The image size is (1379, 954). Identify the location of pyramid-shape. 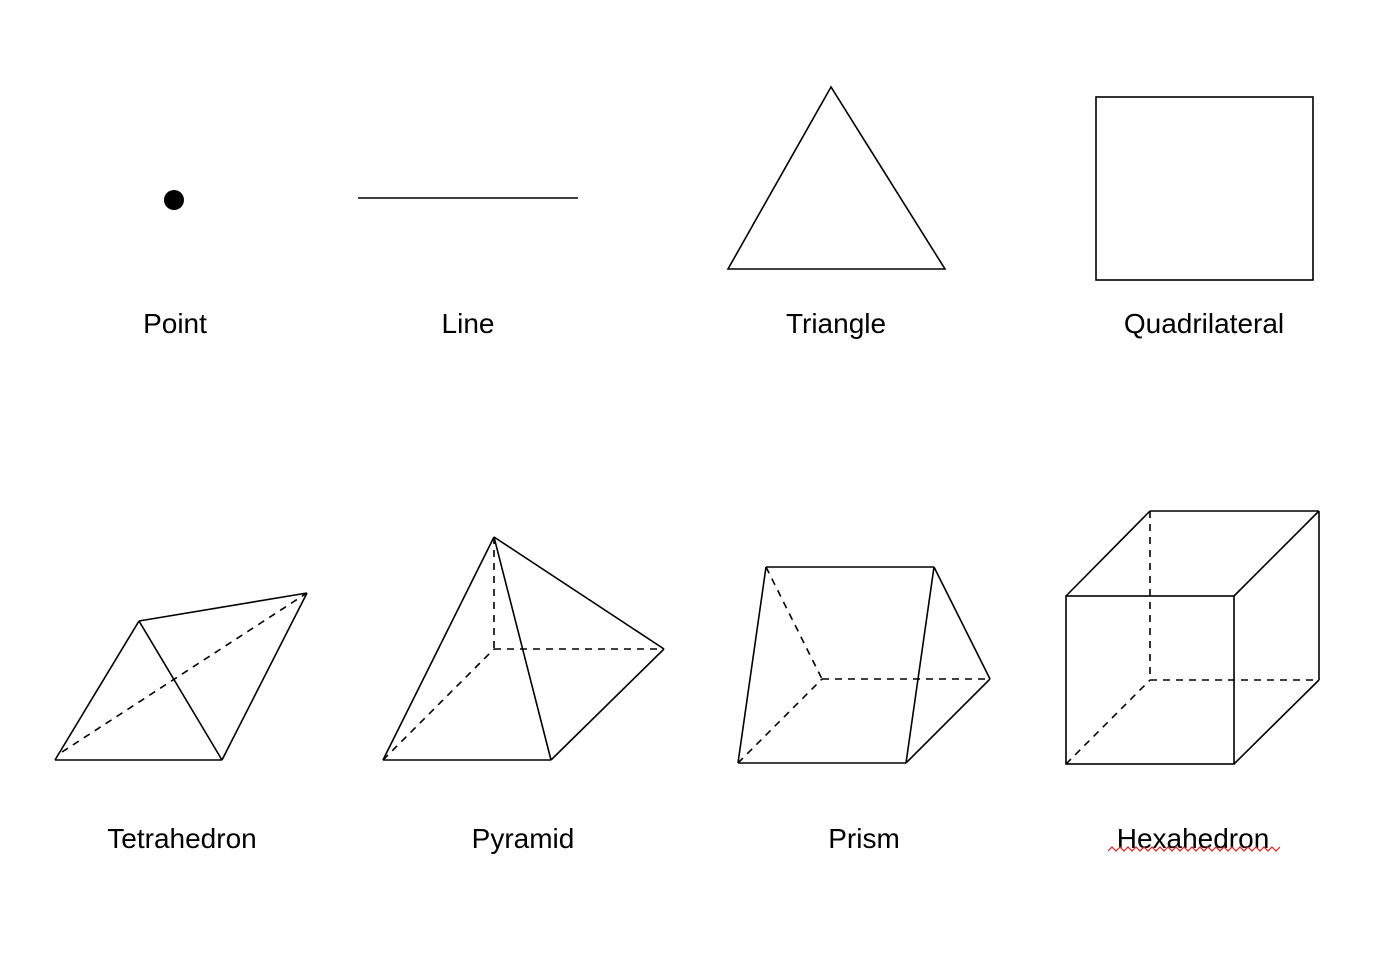
(523, 648).